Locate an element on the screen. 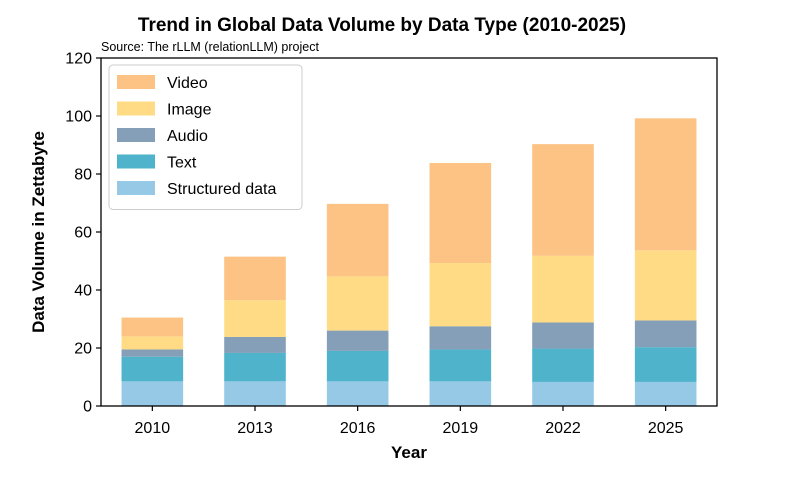  y-tick-label-80: 80 is located at coordinates (83, 175).